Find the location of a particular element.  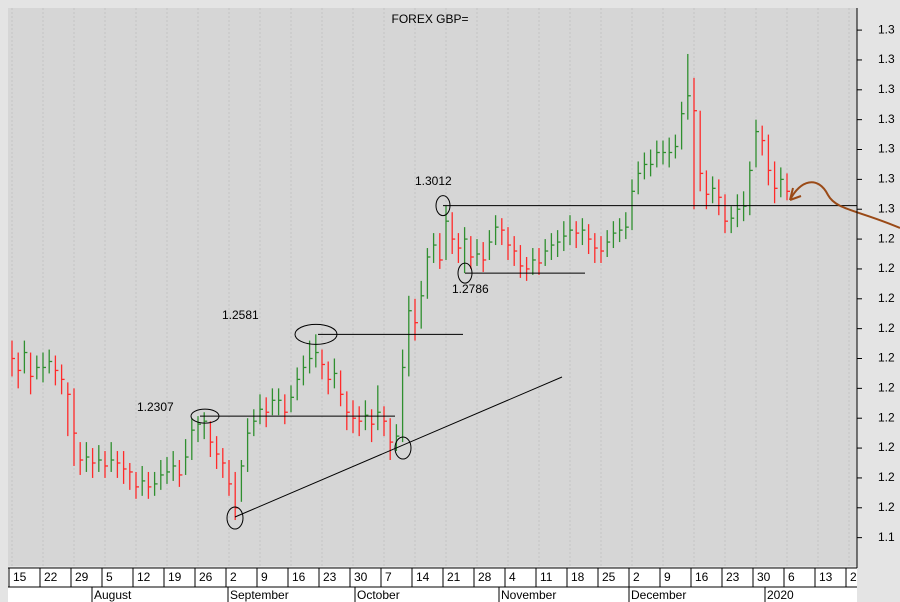

level-label: 1.2307 is located at coordinates (155, 407).